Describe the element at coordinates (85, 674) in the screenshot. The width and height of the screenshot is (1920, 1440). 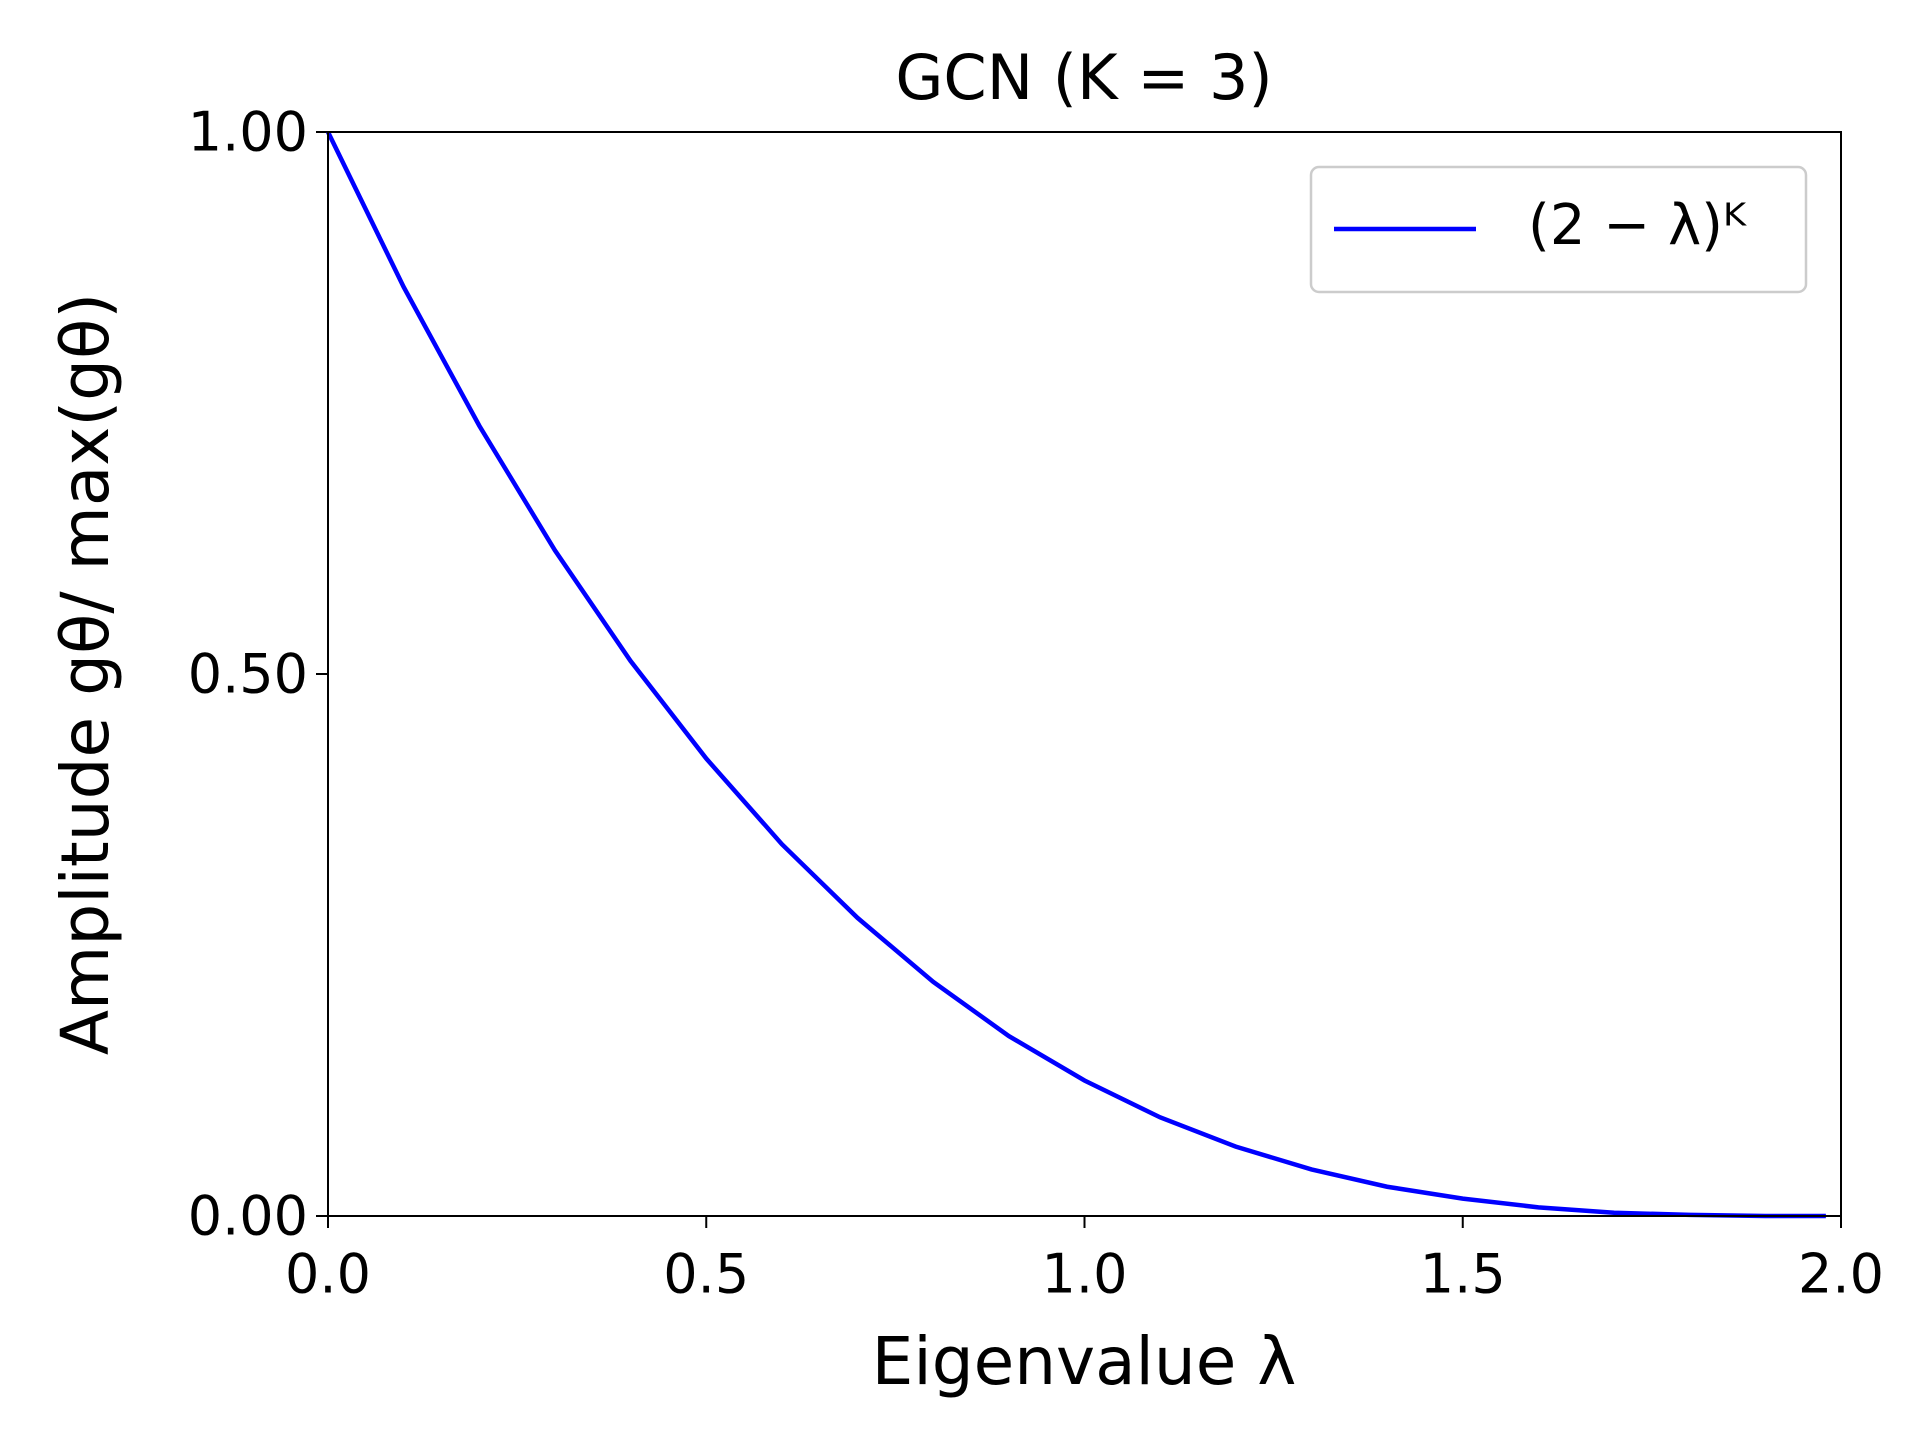
I see `y-axis-label: Amplitude gθ/ max(gθ)` at that location.